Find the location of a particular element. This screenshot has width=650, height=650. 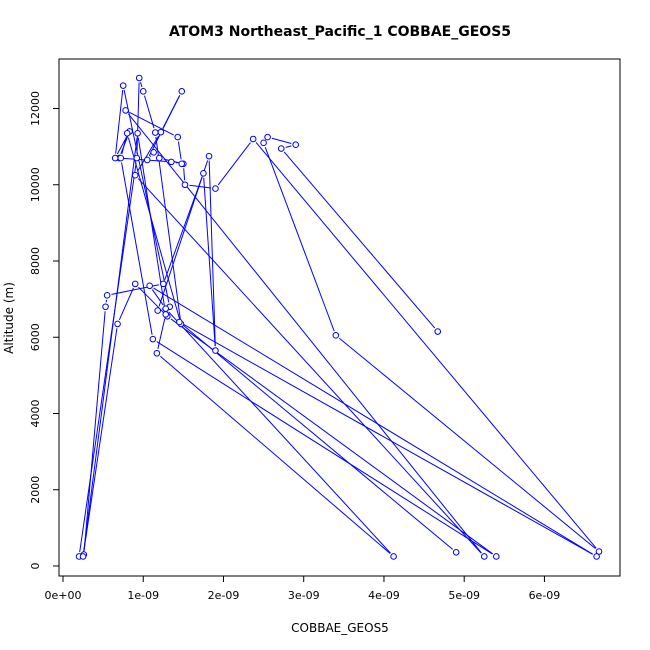

y-tick-label: 10000 is located at coordinates (35, 184).